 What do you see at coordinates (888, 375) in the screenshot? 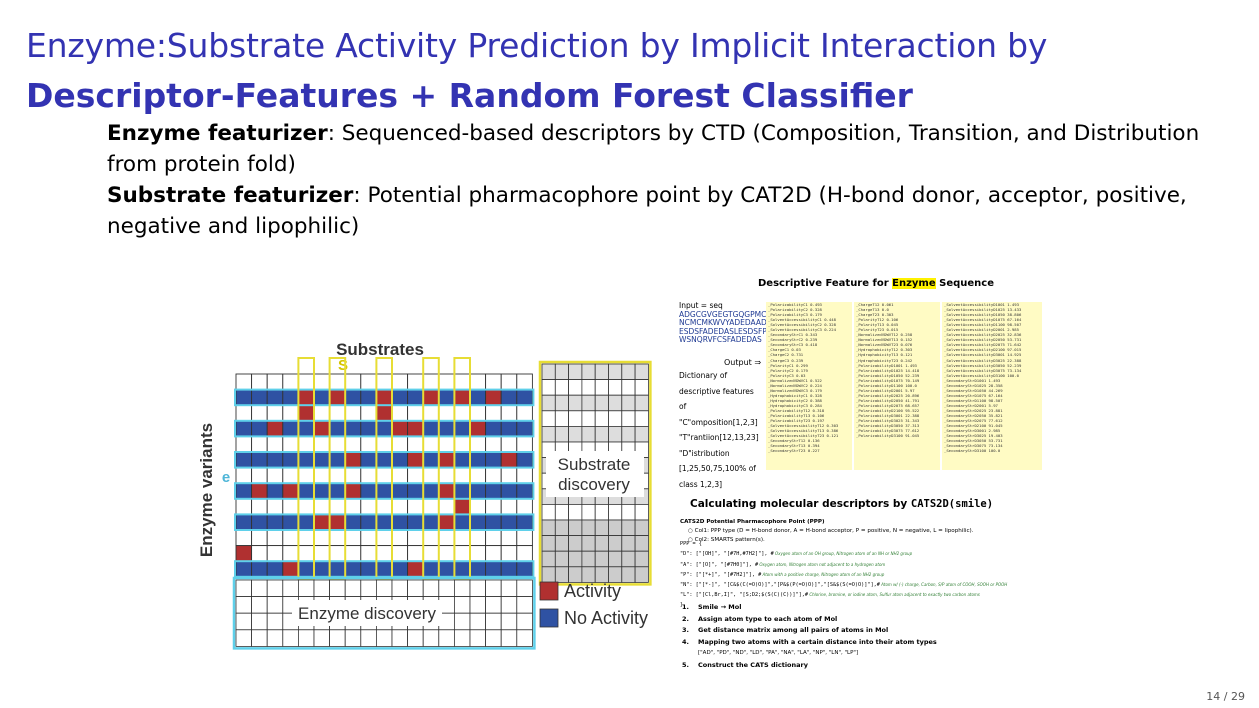
I see `descriptor-entry: _PolarizabilityD1050 52.239` at bounding box center [888, 375].